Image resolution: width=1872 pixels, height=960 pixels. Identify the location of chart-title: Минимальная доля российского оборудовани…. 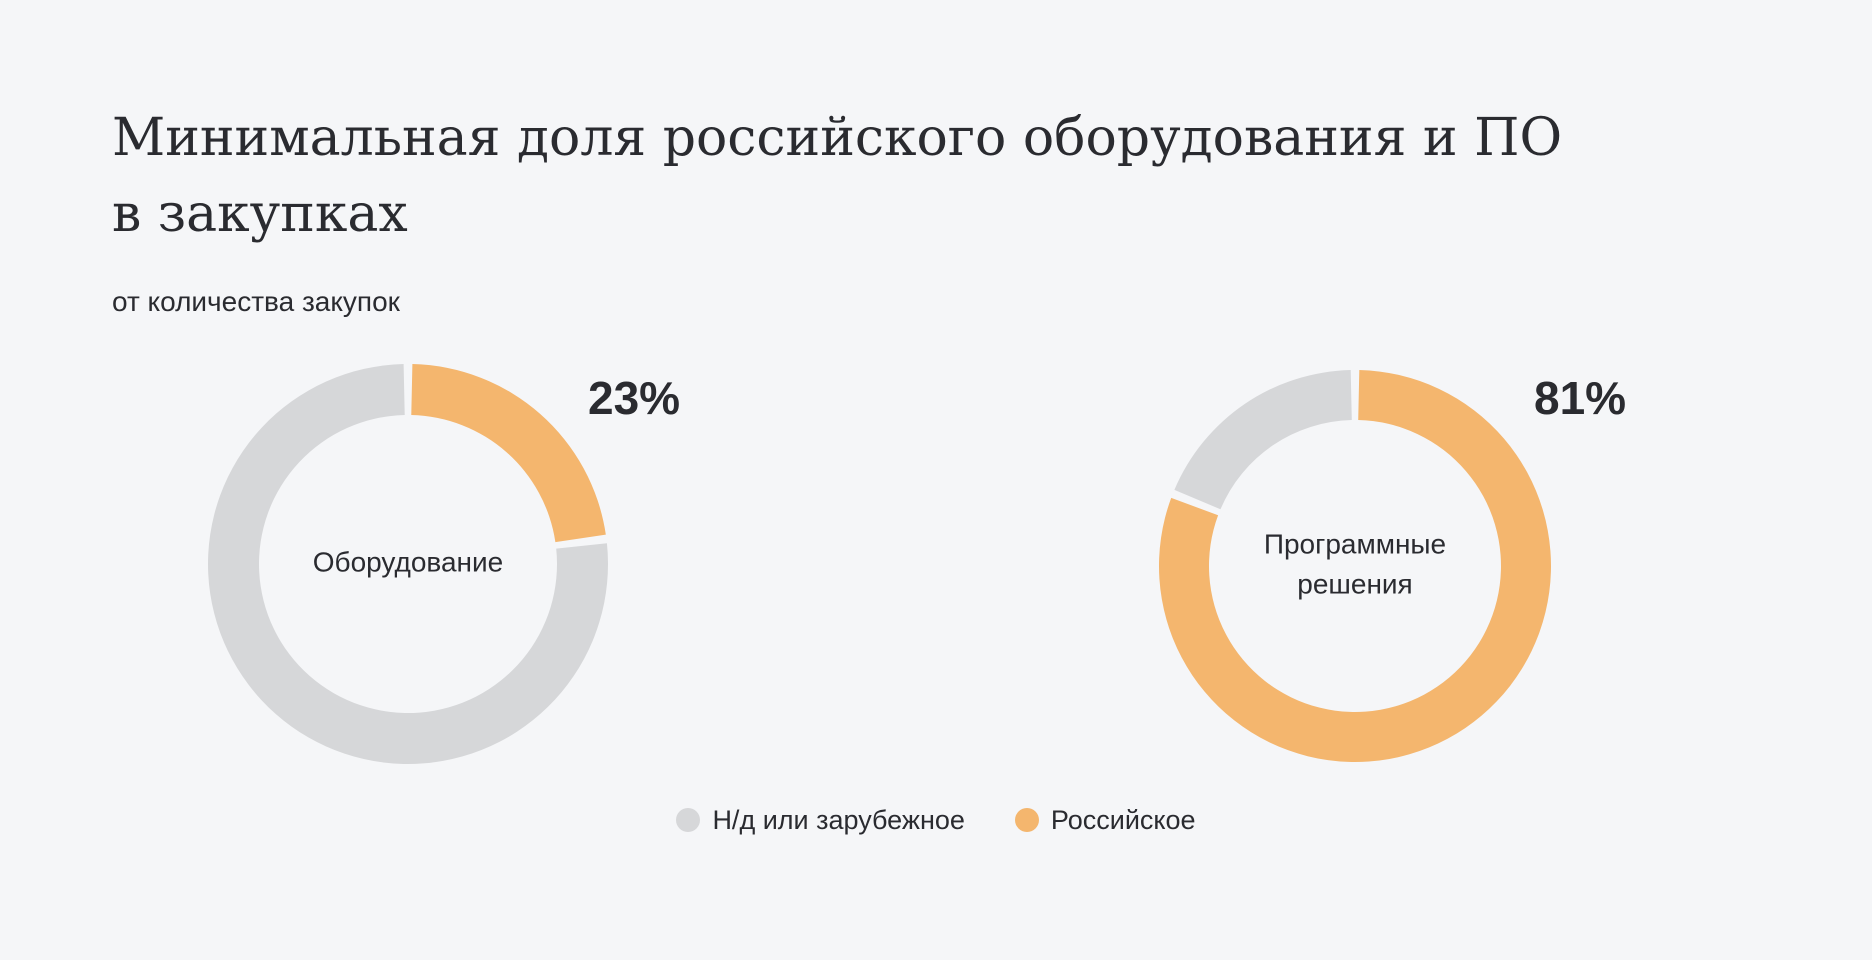
(862, 176).